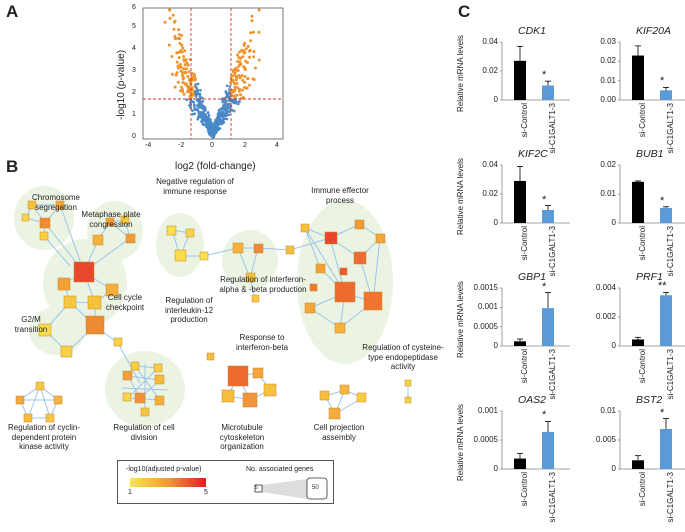  Describe the element at coordinates (608, 99) in the screenshot. I see `bar-tick-label: 0.00` at that location.